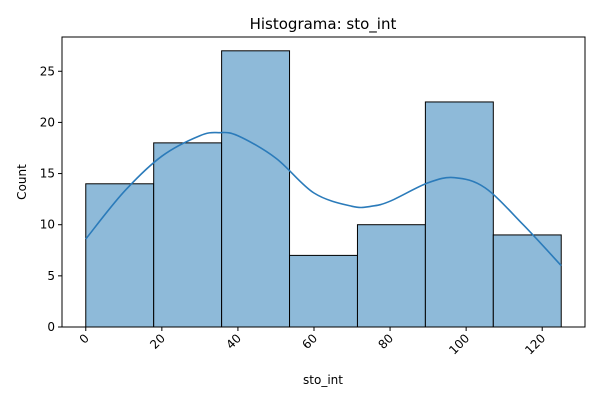 The height and width of the screenshot is (400, 600). I want to click on y-axis: 0 5 10 15 20 25, so click(51, 199).